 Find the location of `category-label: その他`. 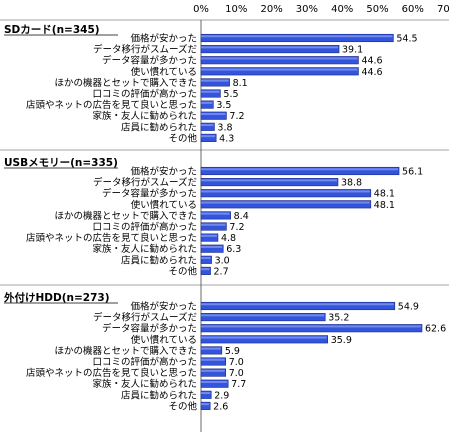

category-label: その他 is located at coordinates (182, 406).